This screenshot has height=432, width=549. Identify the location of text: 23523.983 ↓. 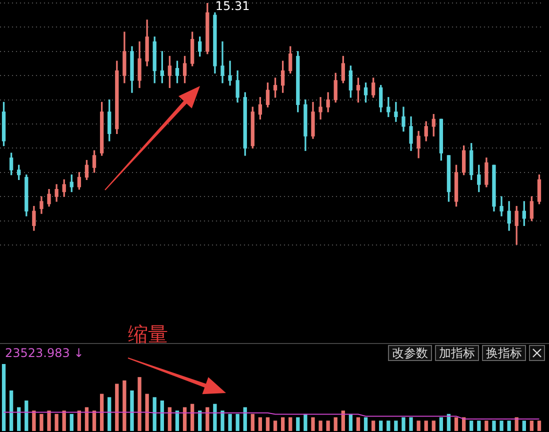
(44, 353).